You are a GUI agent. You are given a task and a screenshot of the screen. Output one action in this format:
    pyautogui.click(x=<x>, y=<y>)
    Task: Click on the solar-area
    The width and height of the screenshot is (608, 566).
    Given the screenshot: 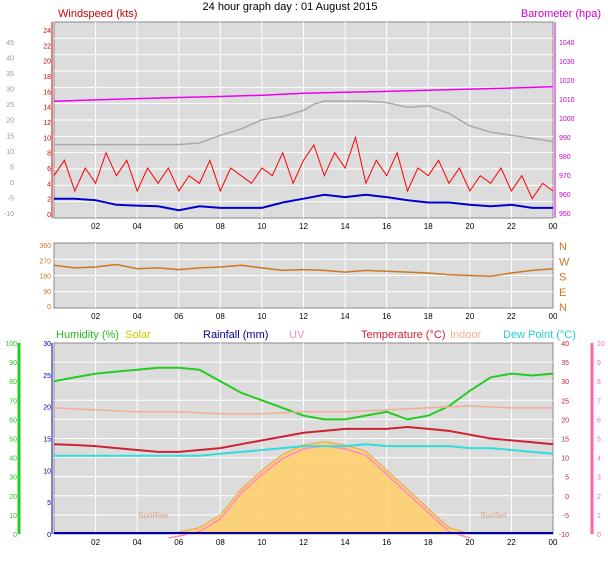 What is the action you would take?
    pyautogui.click(x=319, y=488)
    